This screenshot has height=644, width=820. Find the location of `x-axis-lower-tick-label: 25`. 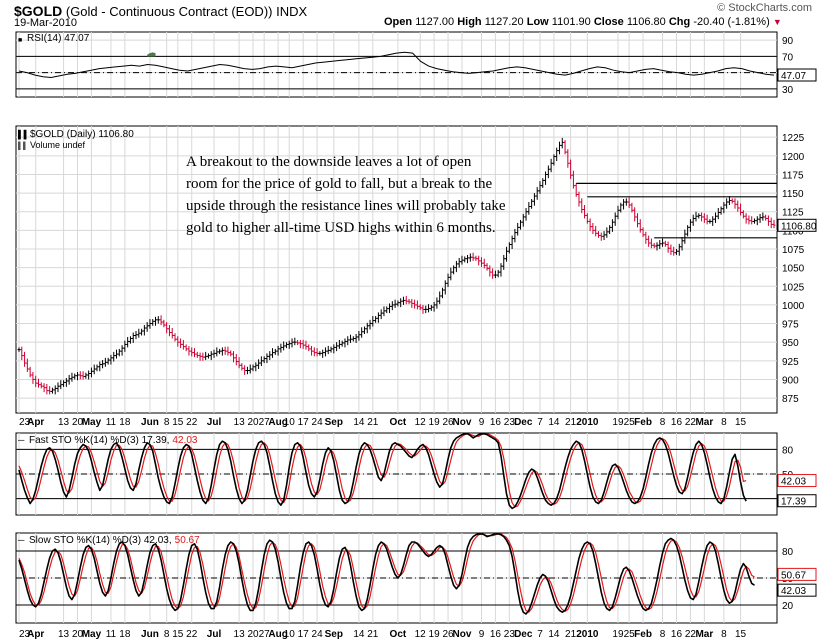

x-axis-lower-tick-label: 25 is located at coordinates (630, 634).